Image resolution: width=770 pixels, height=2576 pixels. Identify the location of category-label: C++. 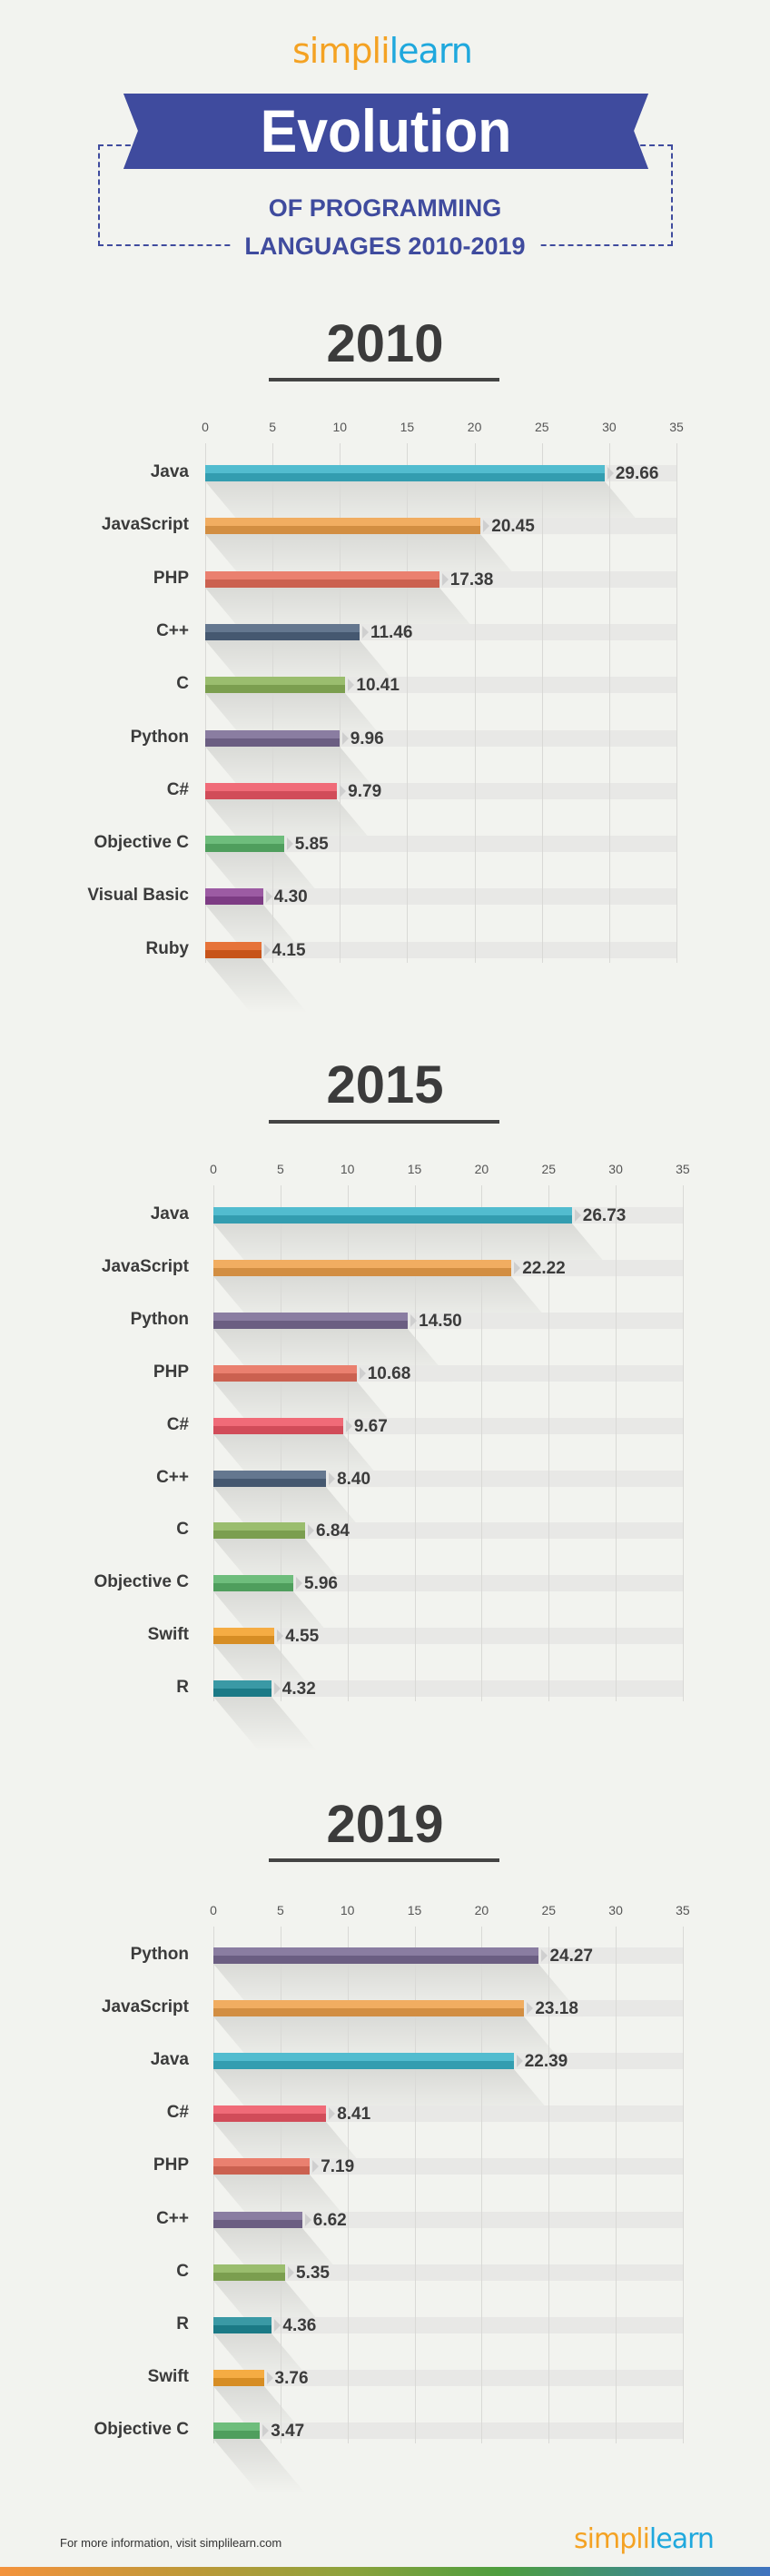
(172, 1477).